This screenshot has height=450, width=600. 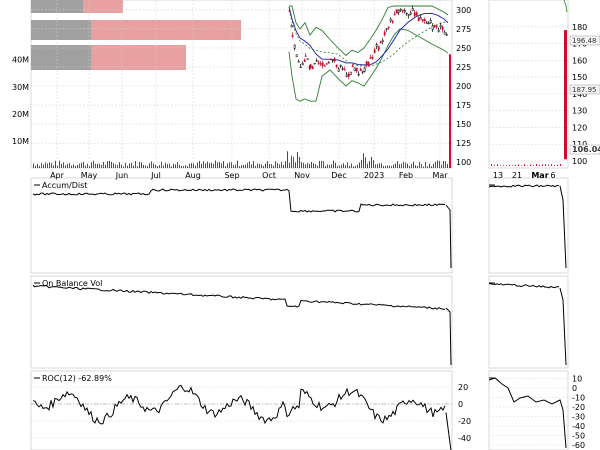 What do you see at coordinates (578, 398) in the screenshot?
I see `mini-roc-tick-label: -10` at bounding box center [578, 398].